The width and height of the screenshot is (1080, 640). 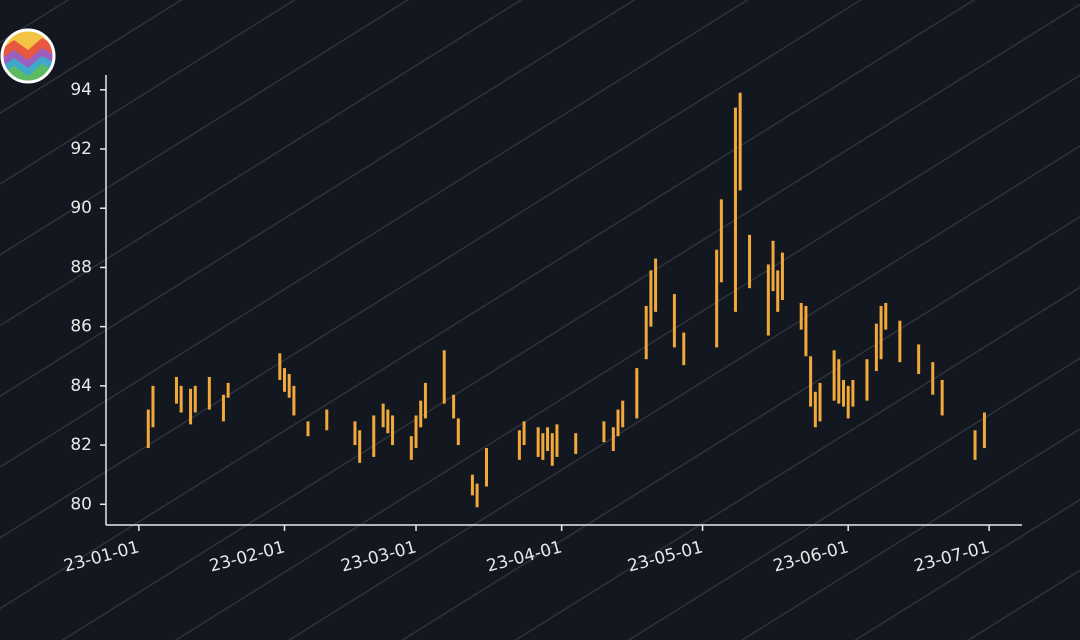 I want to click on y-tick-label: 82, so click(x=81, y=445).